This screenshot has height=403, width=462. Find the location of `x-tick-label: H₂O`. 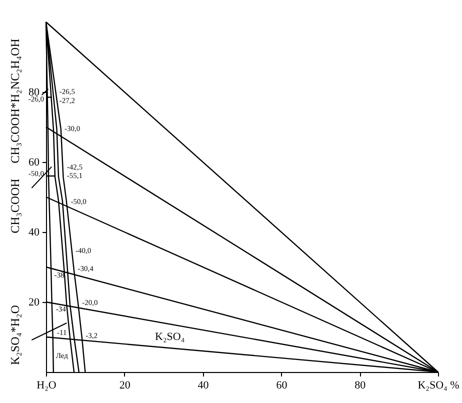

x-tick-label: H₂O is located at coordinates (46, 386).